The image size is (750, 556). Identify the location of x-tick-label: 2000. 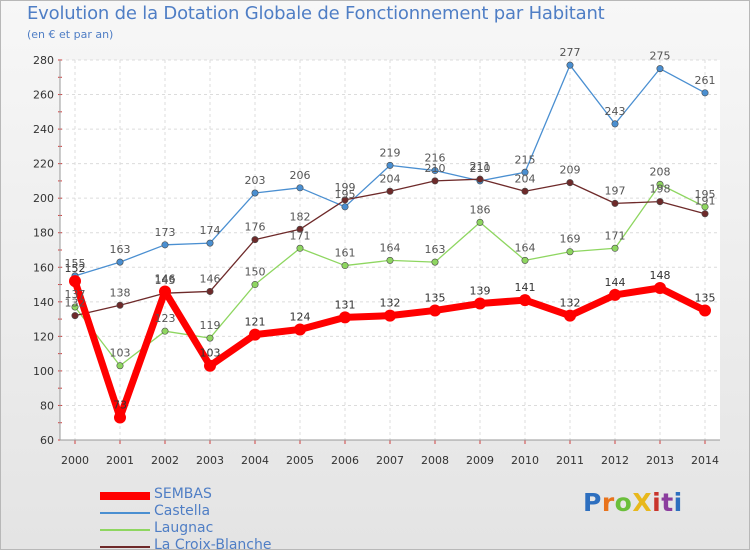
(75, 460).